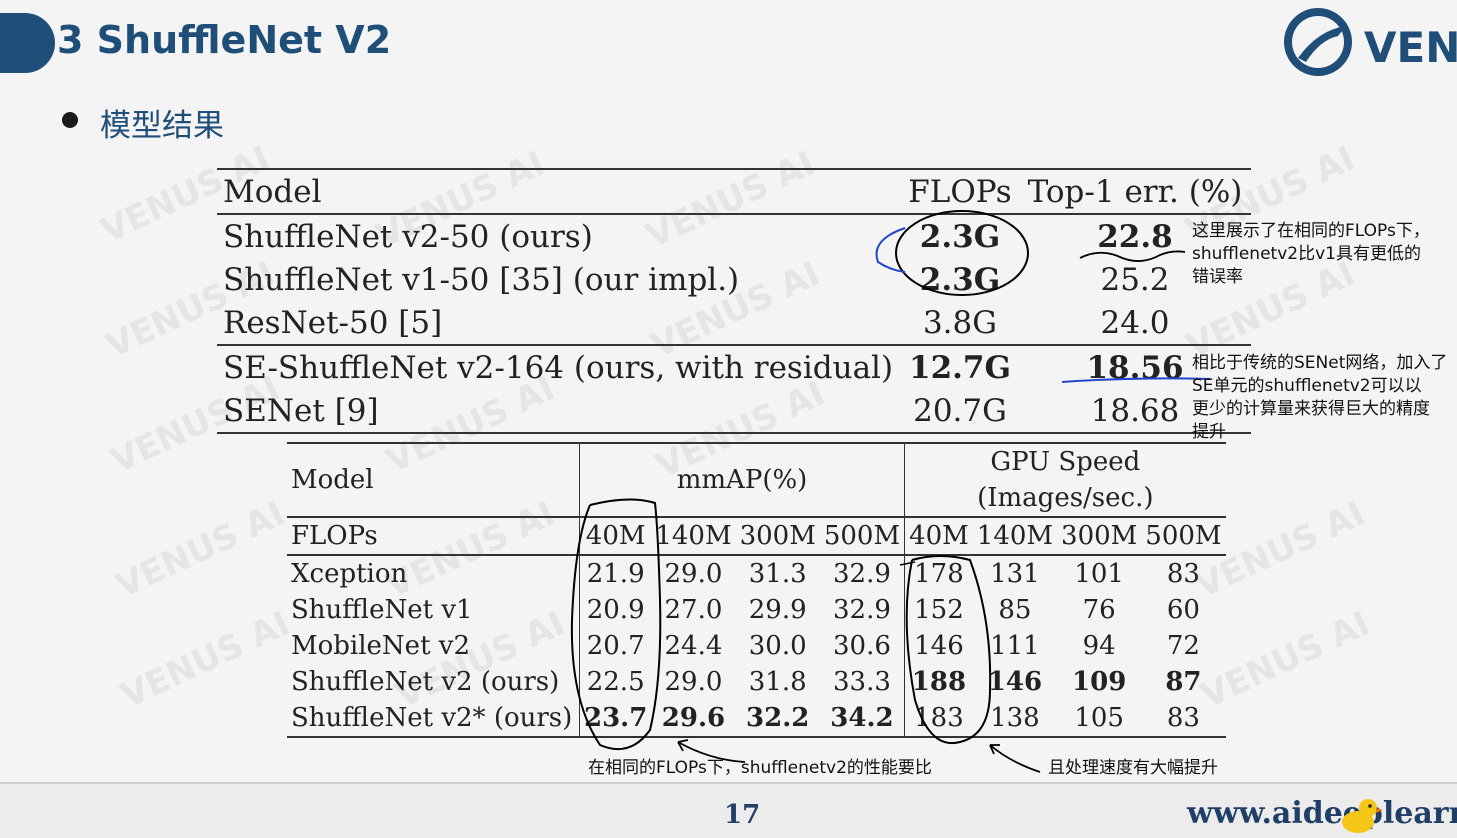 The image size is (1457, 838). What do you see at coordinates (960, 191) in the screenshot?
I see `column-header: FLOPs` at bounding box center [960, 191].